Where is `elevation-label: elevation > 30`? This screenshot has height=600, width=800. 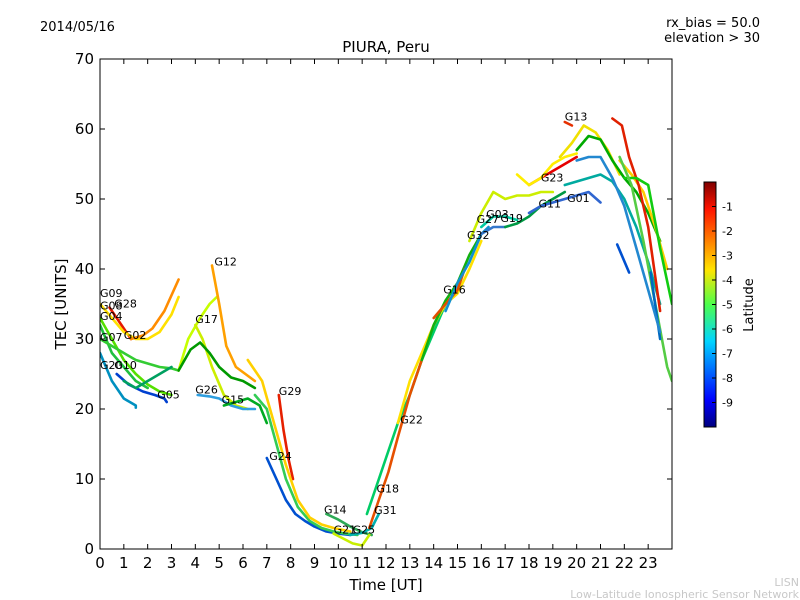 elevation-label: elevation > 30 is located at coordinates (712, 38).